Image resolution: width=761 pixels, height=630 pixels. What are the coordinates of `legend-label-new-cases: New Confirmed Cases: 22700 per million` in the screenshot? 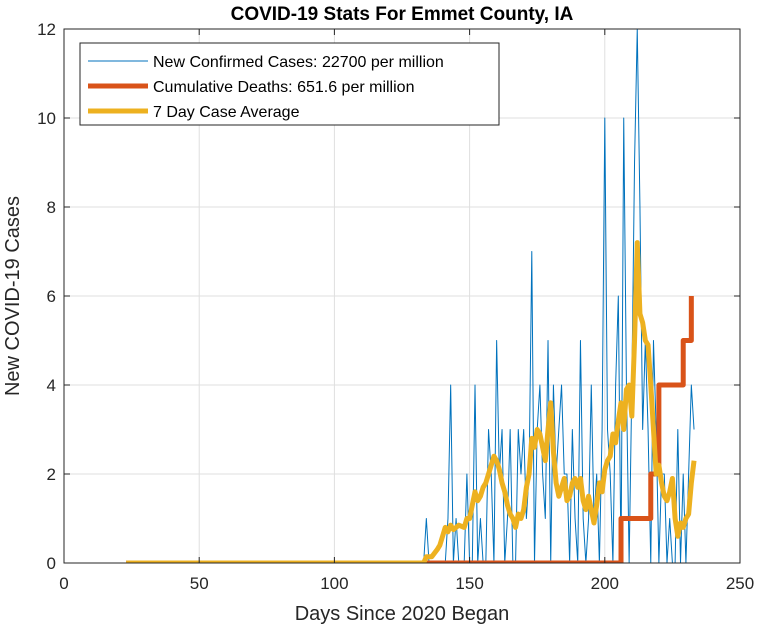 It's located at (298, 62).